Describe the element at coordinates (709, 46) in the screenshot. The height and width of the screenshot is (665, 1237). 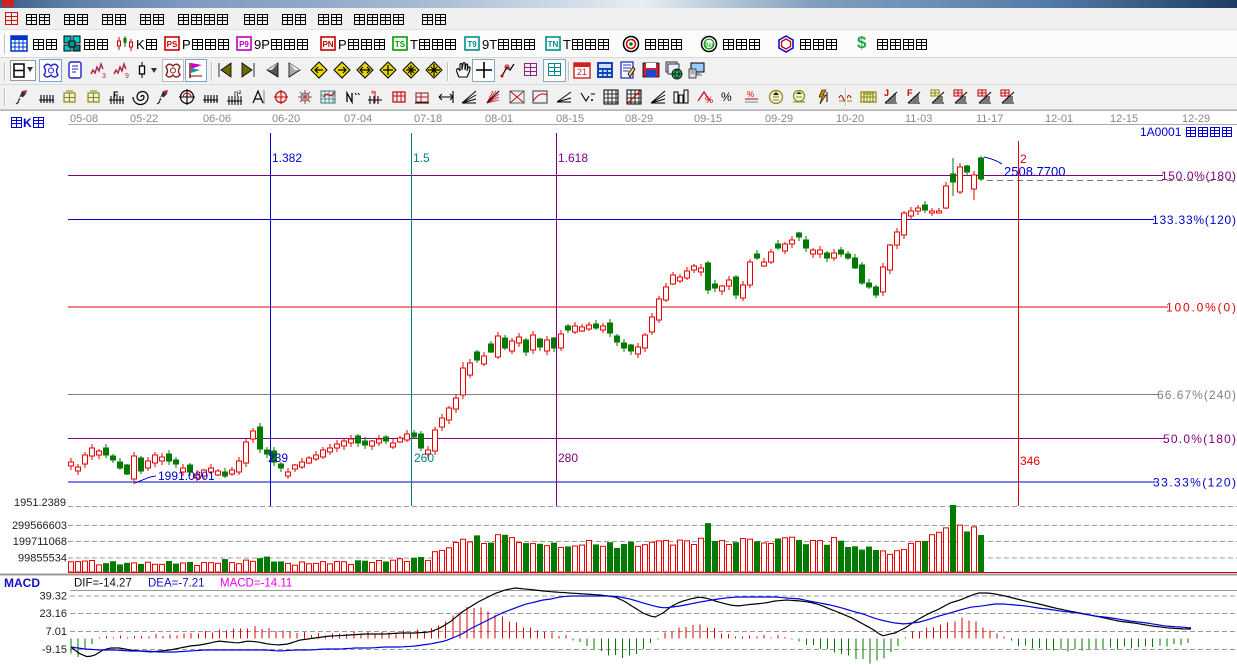
I see `svg-text: Big` at that location.